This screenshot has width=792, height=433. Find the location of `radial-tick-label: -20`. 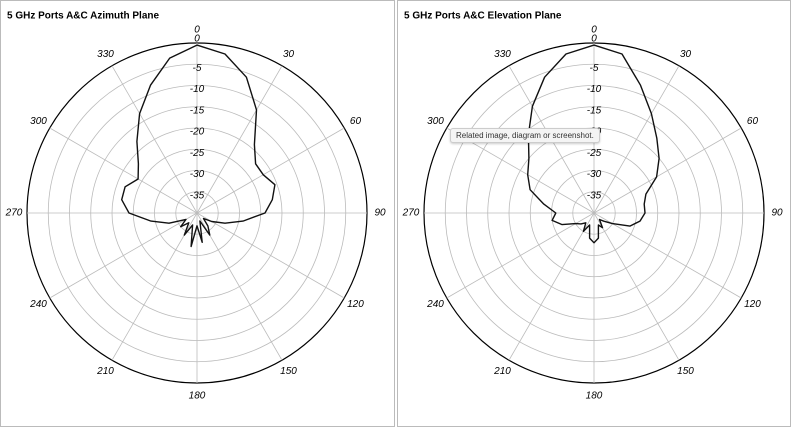

radial-tick-label: -20 is located at coordinates (197, 132).